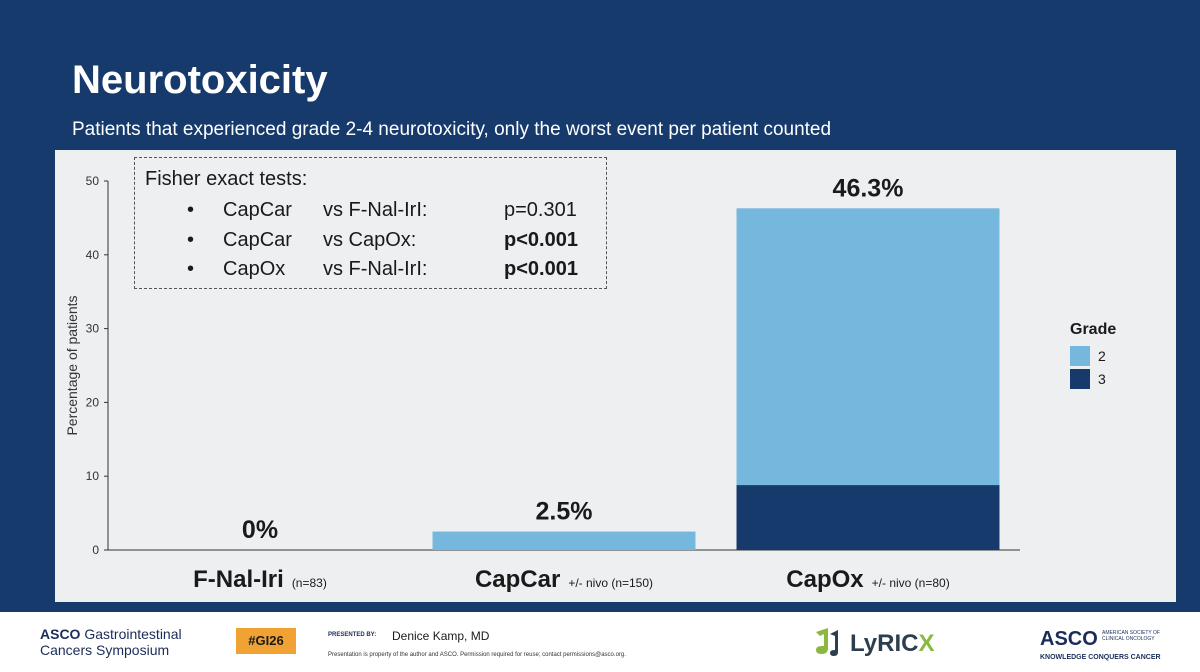 This screenshot has width=1200, height=672. Describe the element at coordinates (93, 402) in the screenshot. I see `y-tick-label: 20` at that location.